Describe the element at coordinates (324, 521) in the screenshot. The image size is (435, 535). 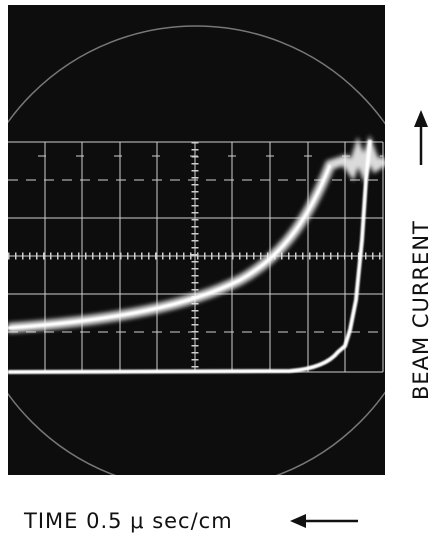
I see `x-axis-arrow` at that location.